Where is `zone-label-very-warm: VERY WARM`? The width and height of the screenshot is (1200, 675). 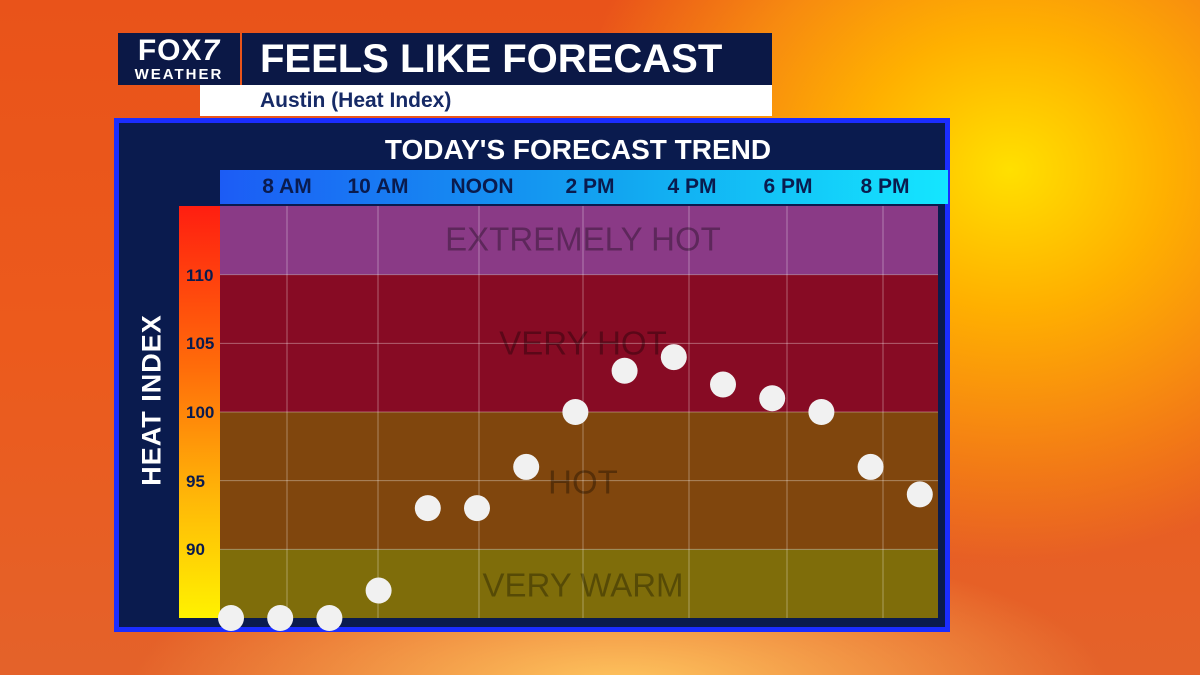
zone-label-very-warm: VERY WARM is located at coordinates (582, 585).